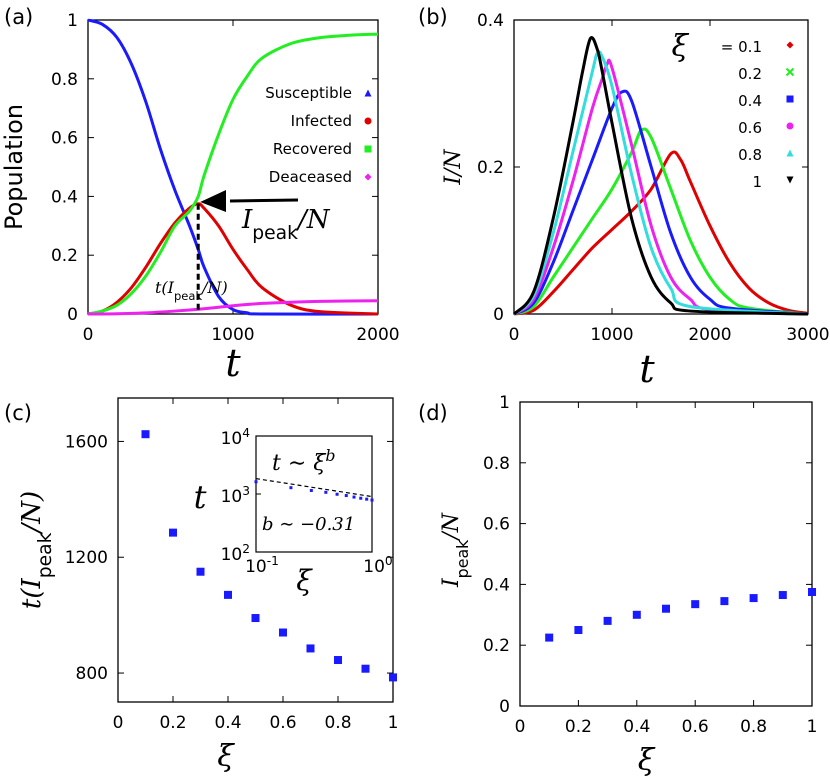 The image size is (830, 780). Describe the element at coordinates (695, 727) in the screenshot. I see `panel-d-xtick-label: 0.6` at that location.